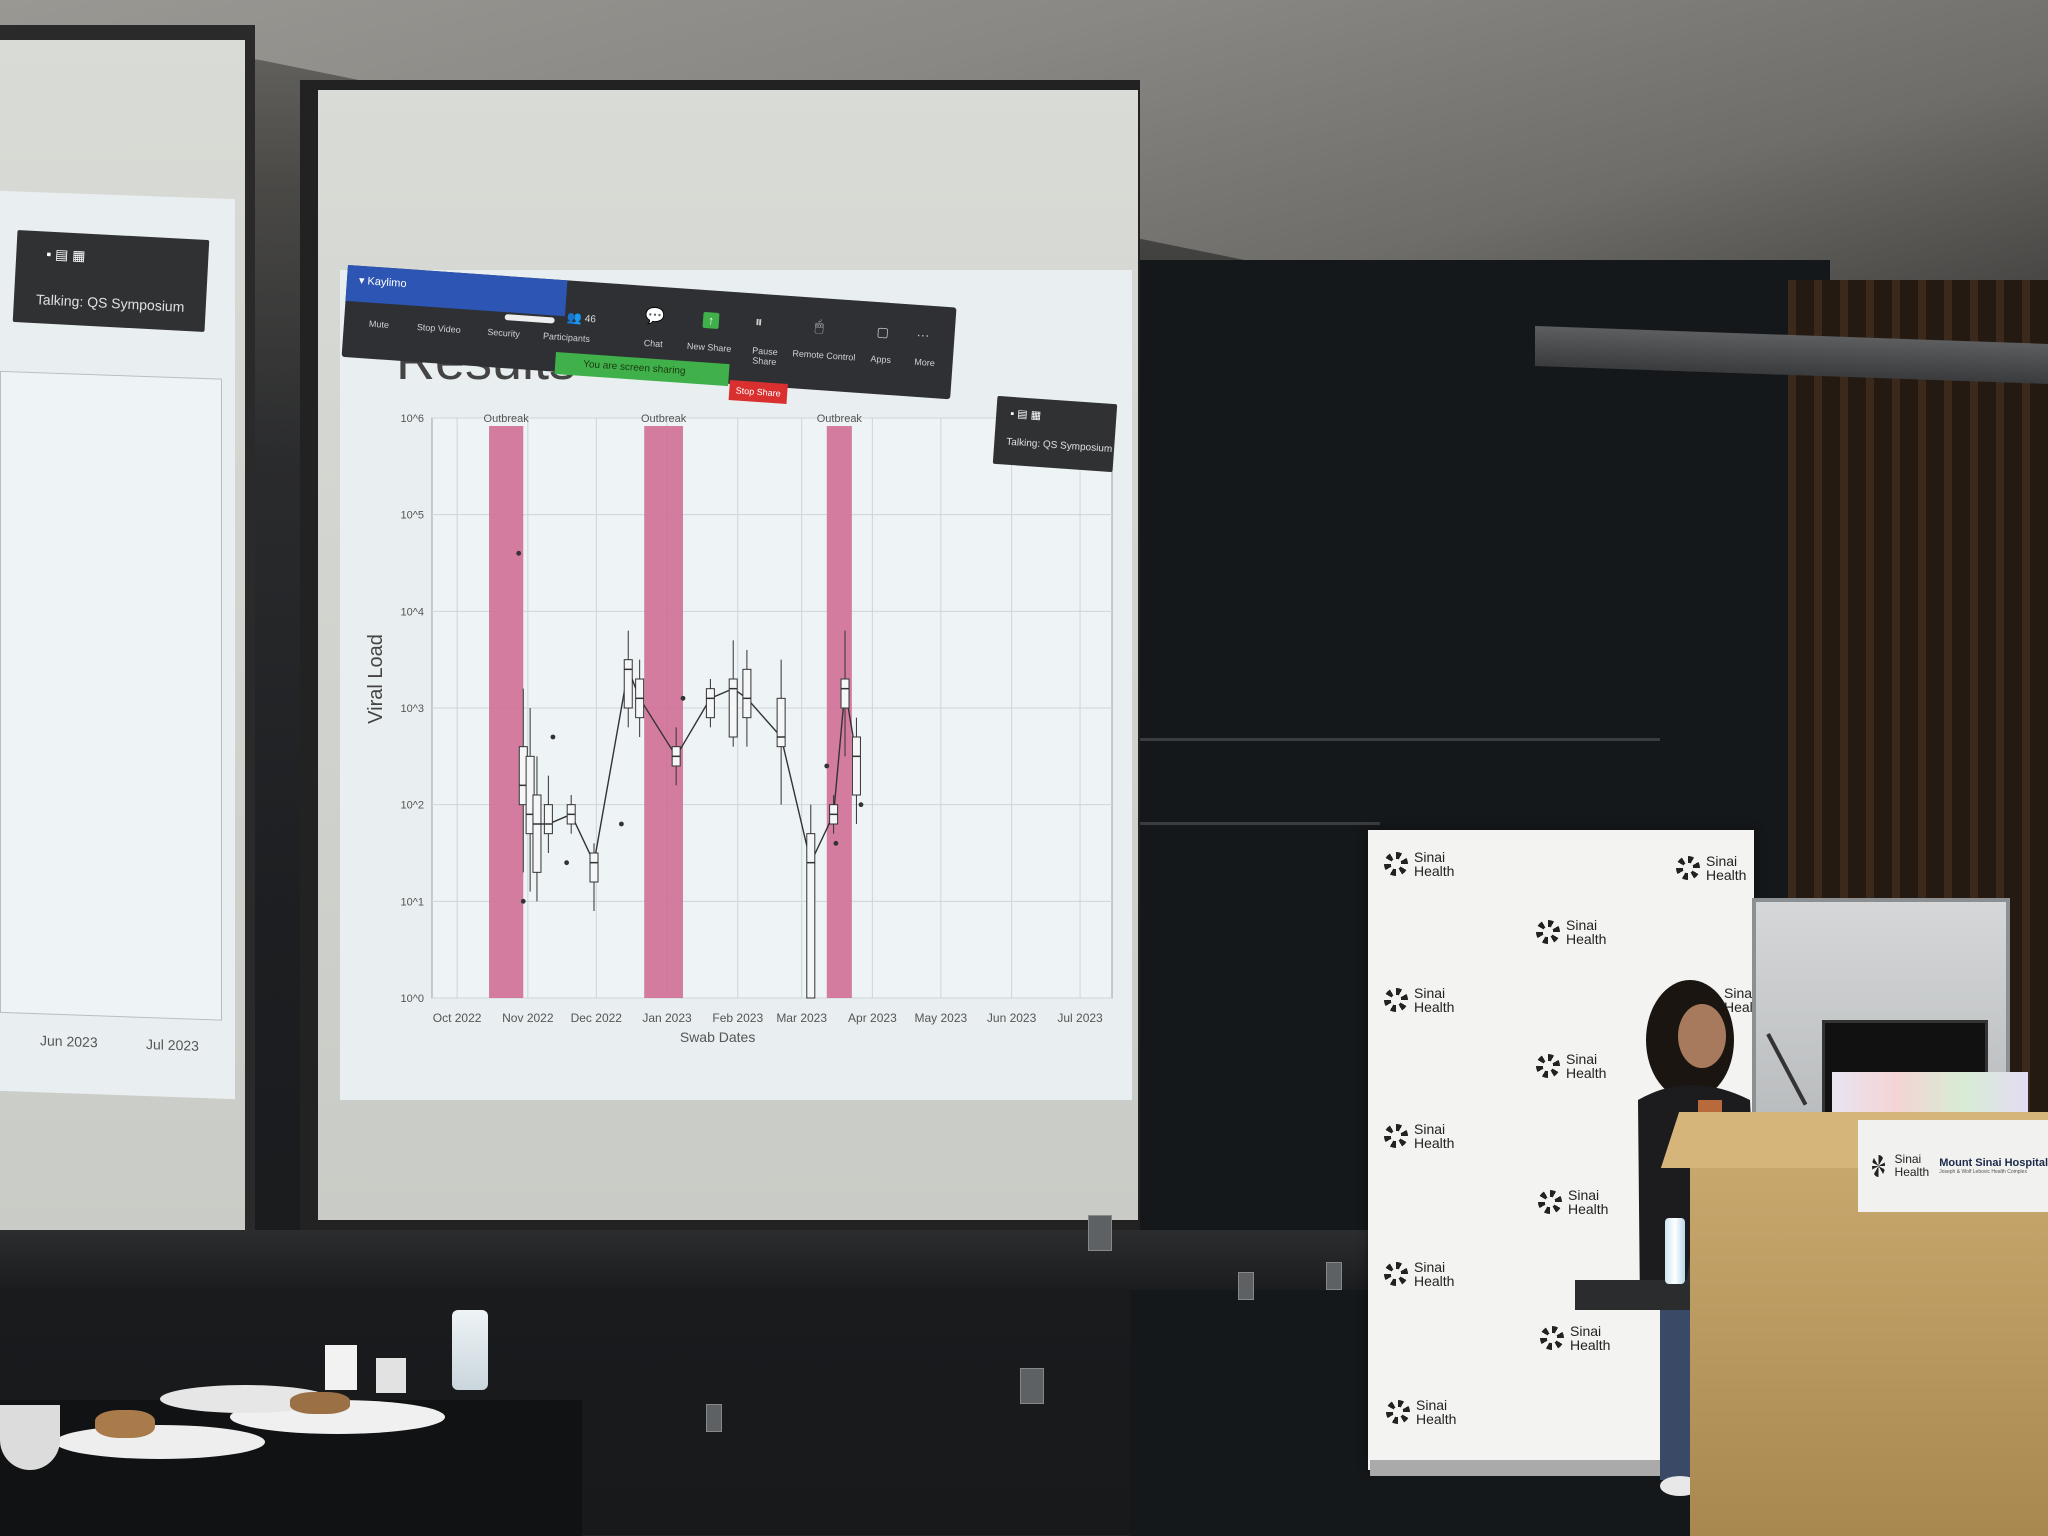 The width and height of the screenshot is (2048, 1536). Describe the element at coordinates (759, 322) in the screenshot. I see `pause-icon: ⏸` at that location.